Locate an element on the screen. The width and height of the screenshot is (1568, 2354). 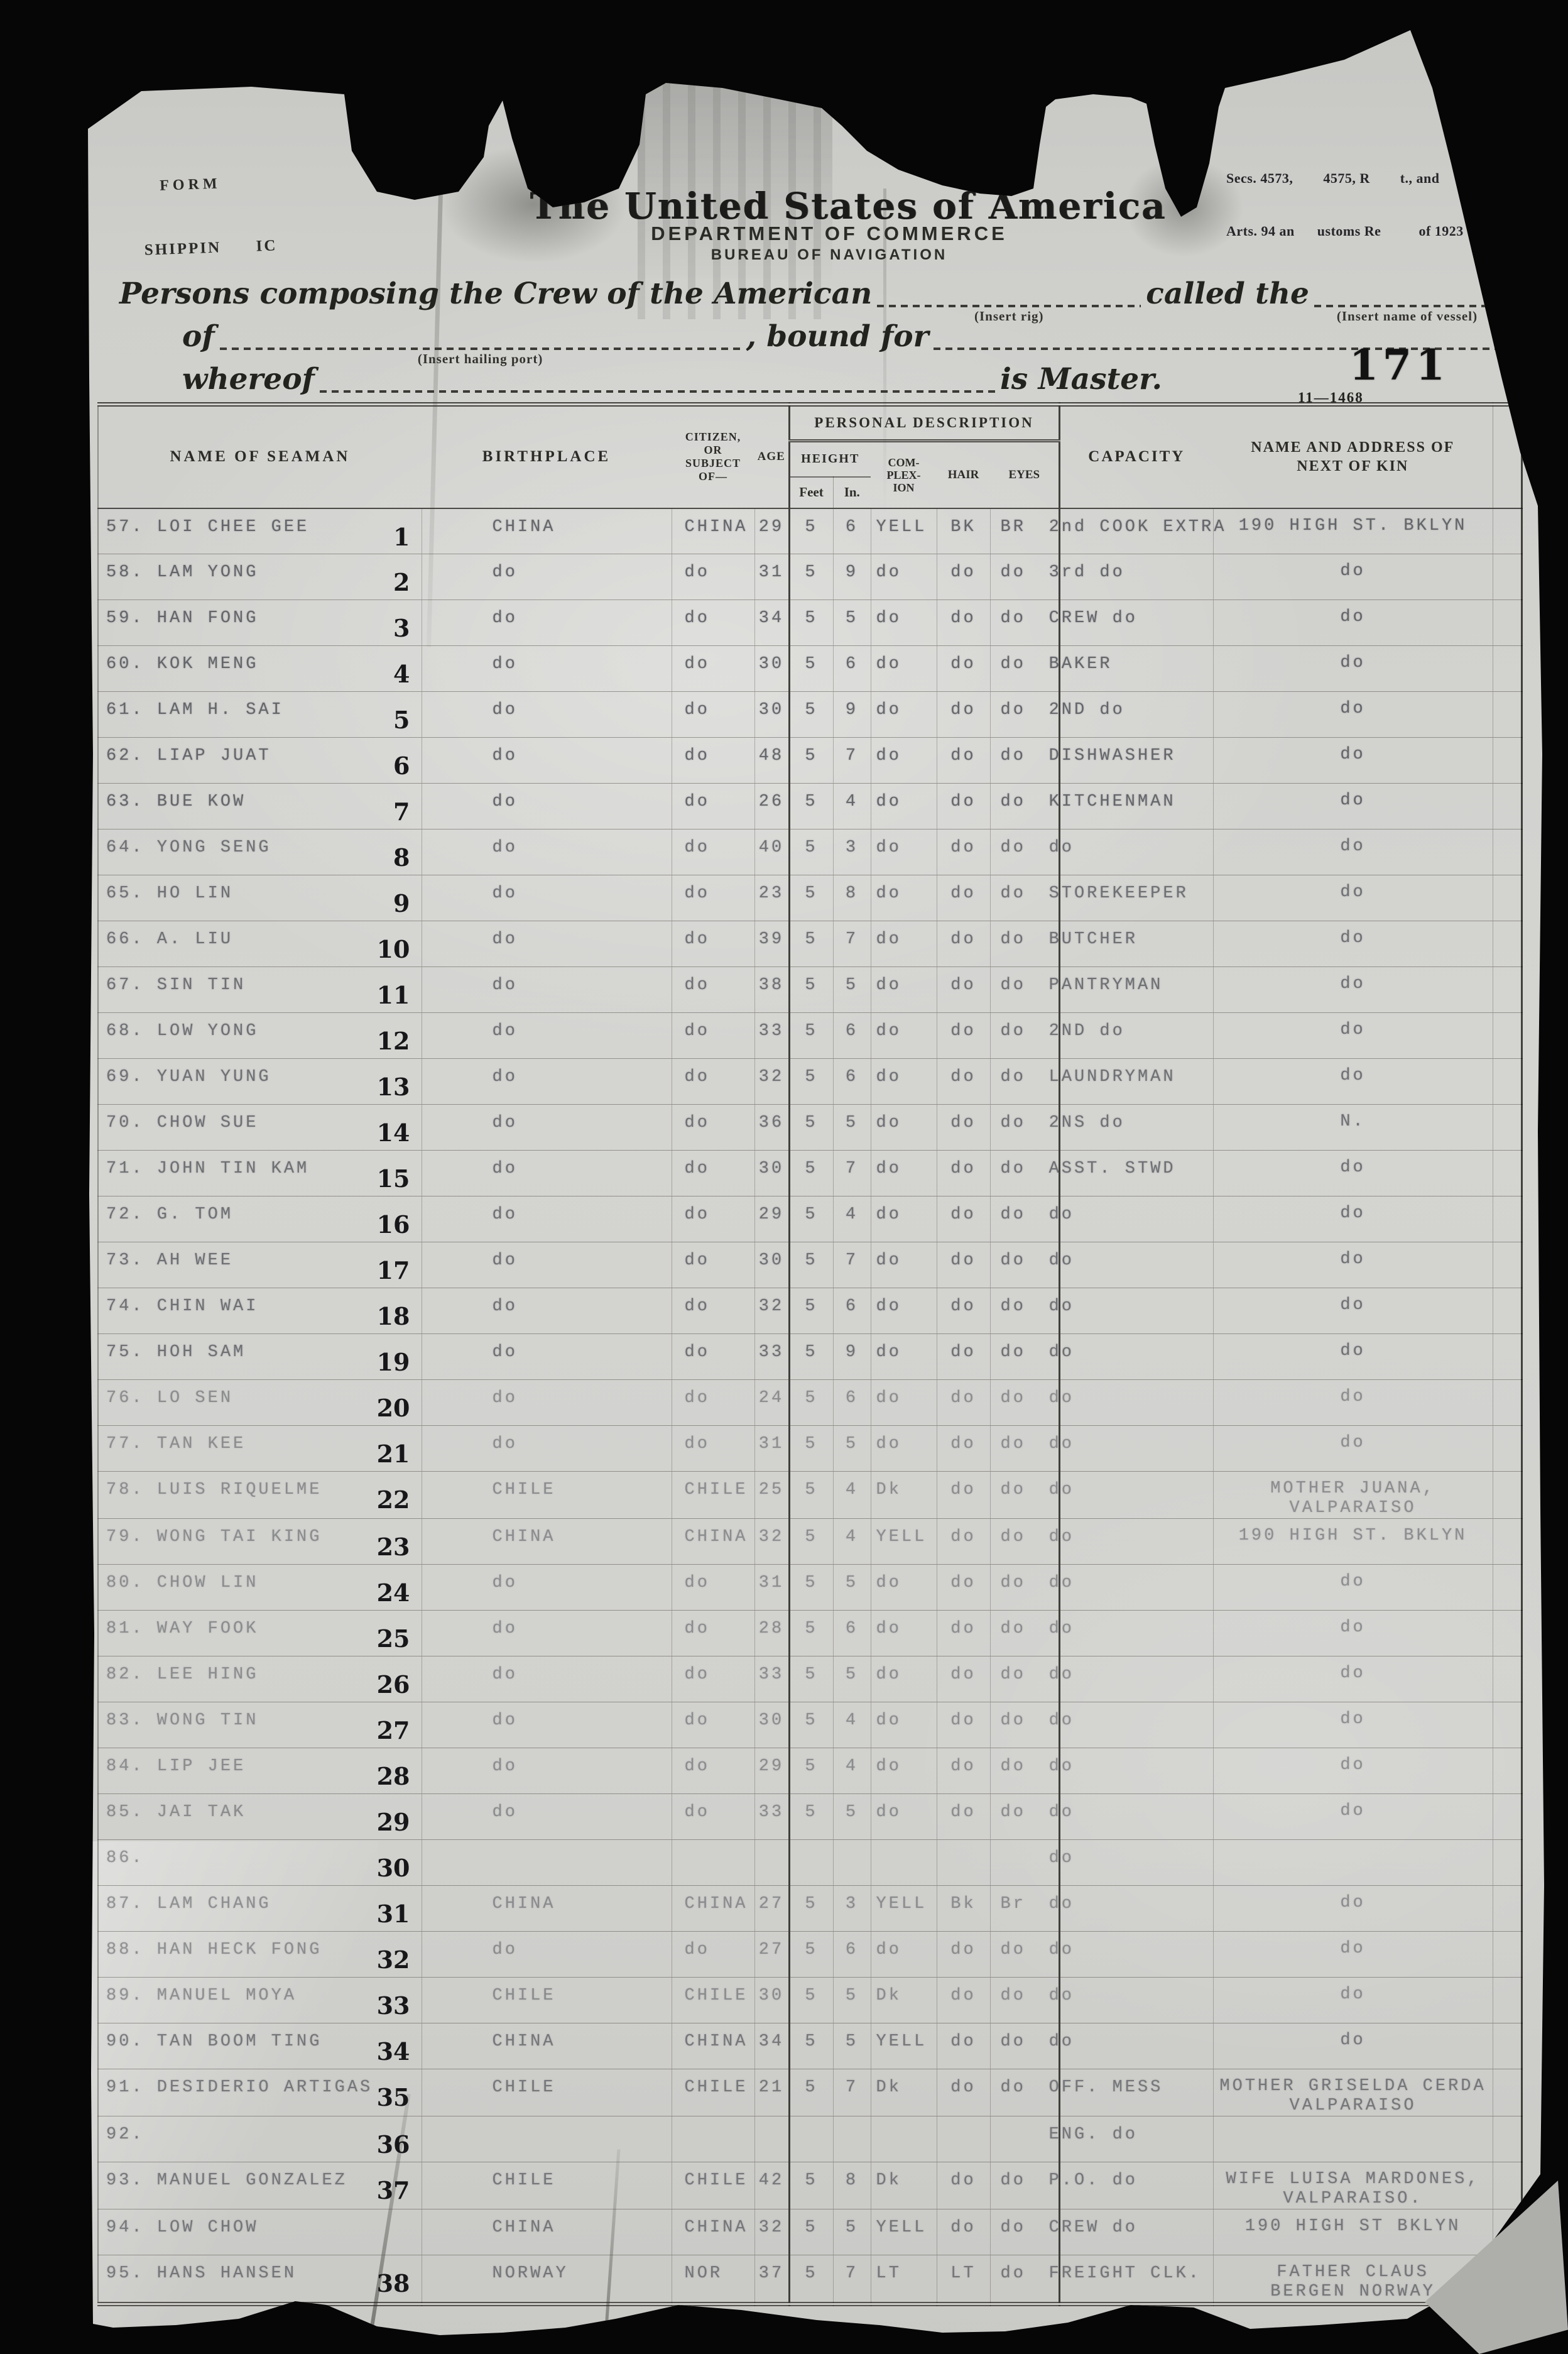
seaman-name: 83. WONG TIN is located at coordinates (182, 1720).